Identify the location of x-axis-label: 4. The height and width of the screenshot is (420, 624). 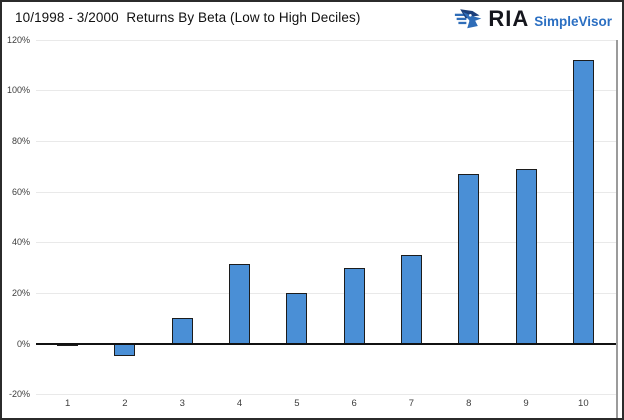
(239, 404).